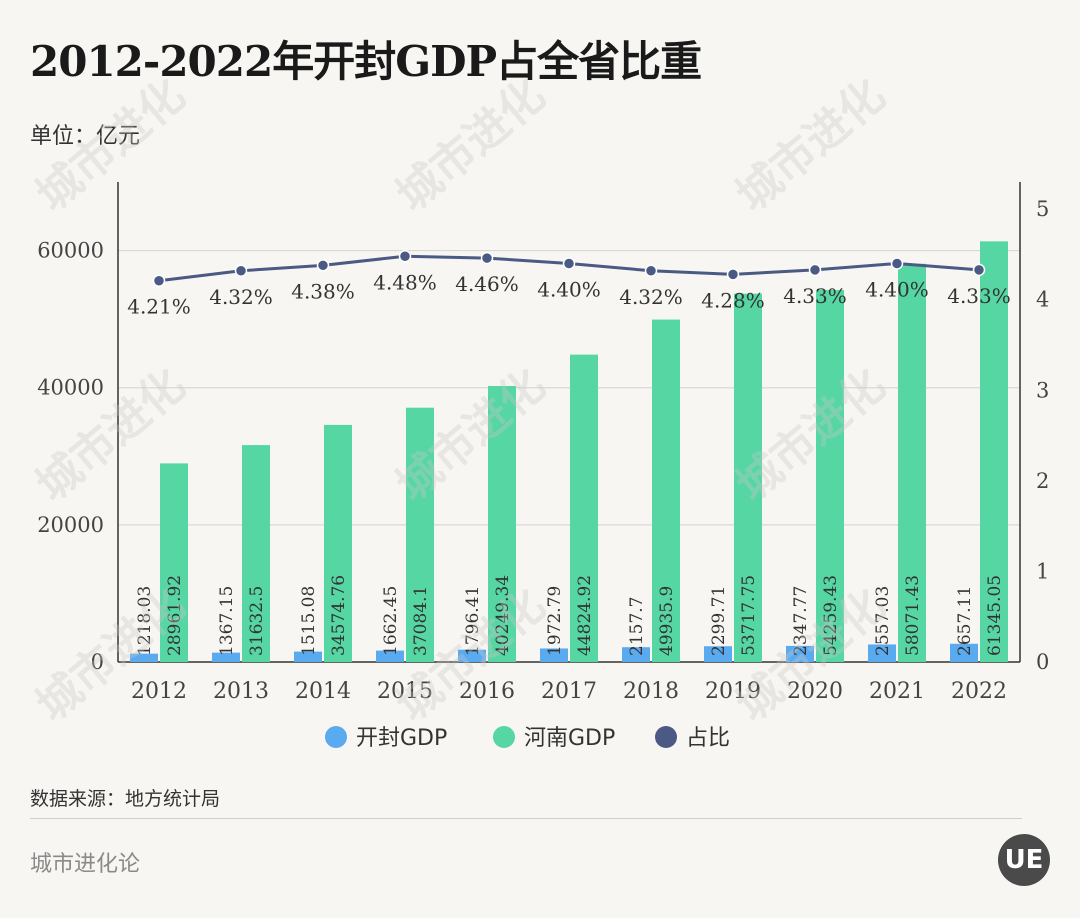 The width and height of the screenshot is (1080, 918). What do you see at coordinates (309, 621) in the screenshot?
I see `bar-kaifeng-label: 1515.08` at bounding box center [309, 621].